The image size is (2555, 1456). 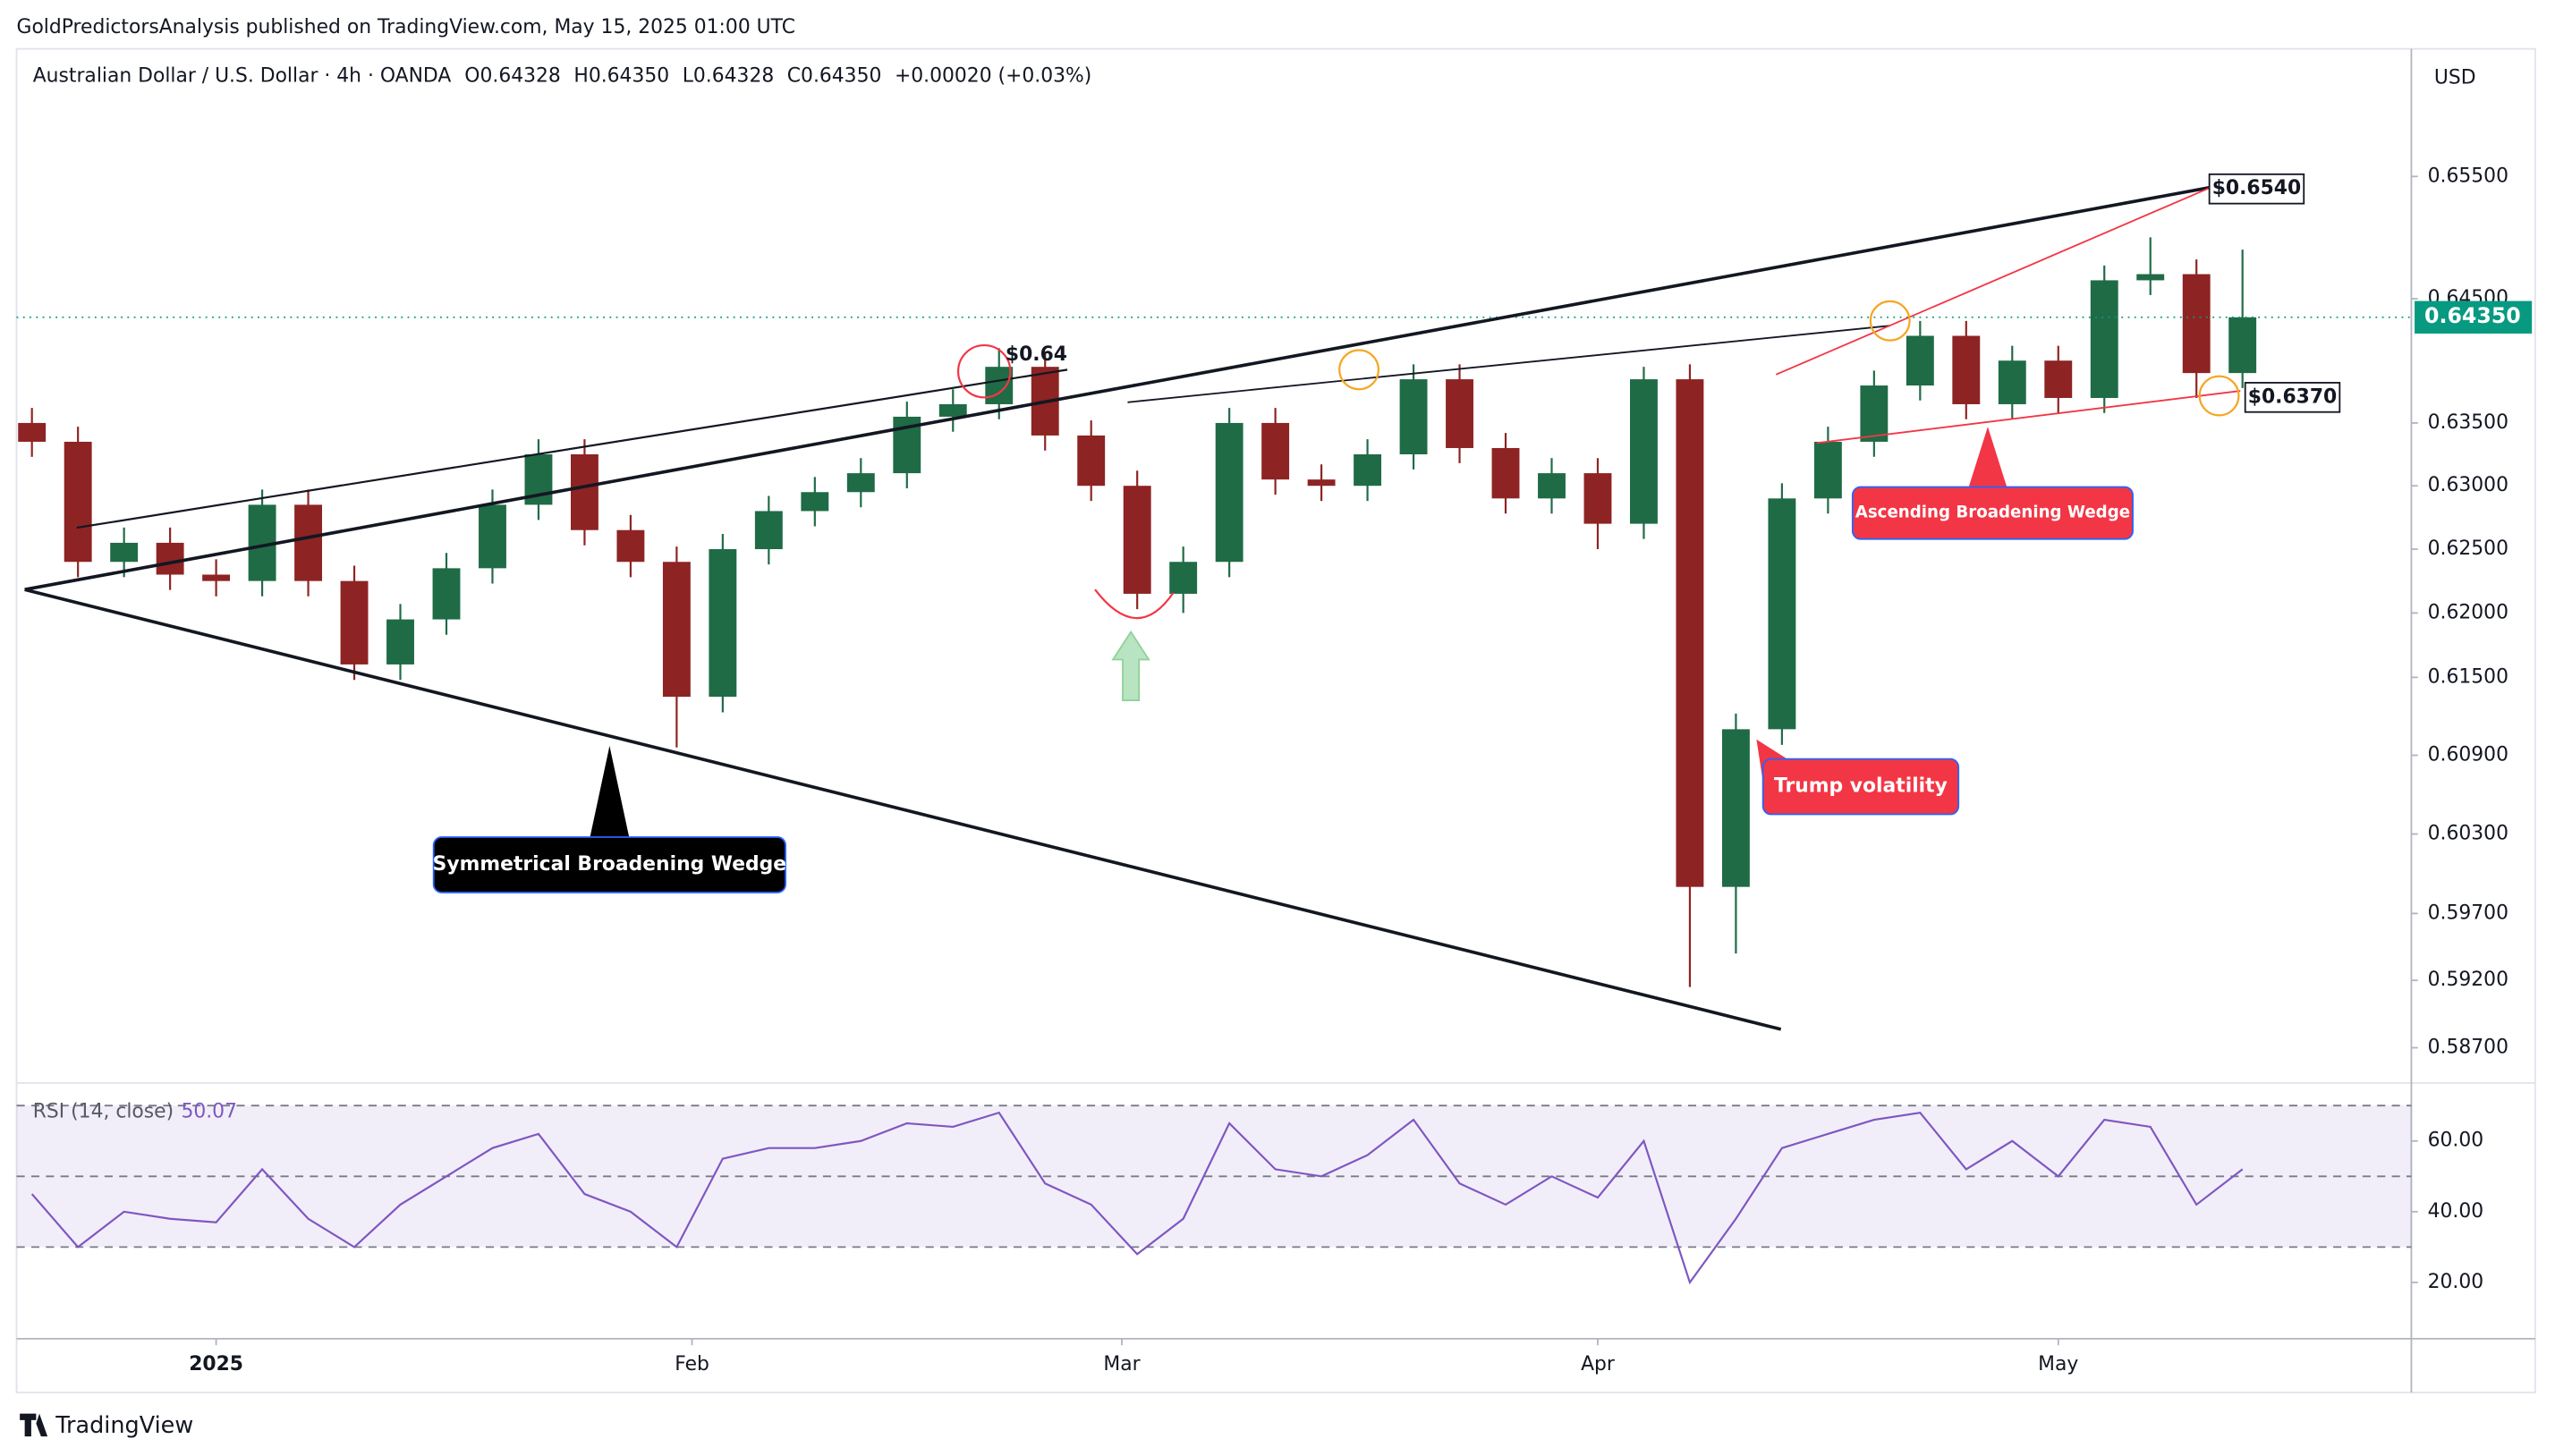 I want to click on ohlc-value: C0.64350, so click(x=835, y=76).